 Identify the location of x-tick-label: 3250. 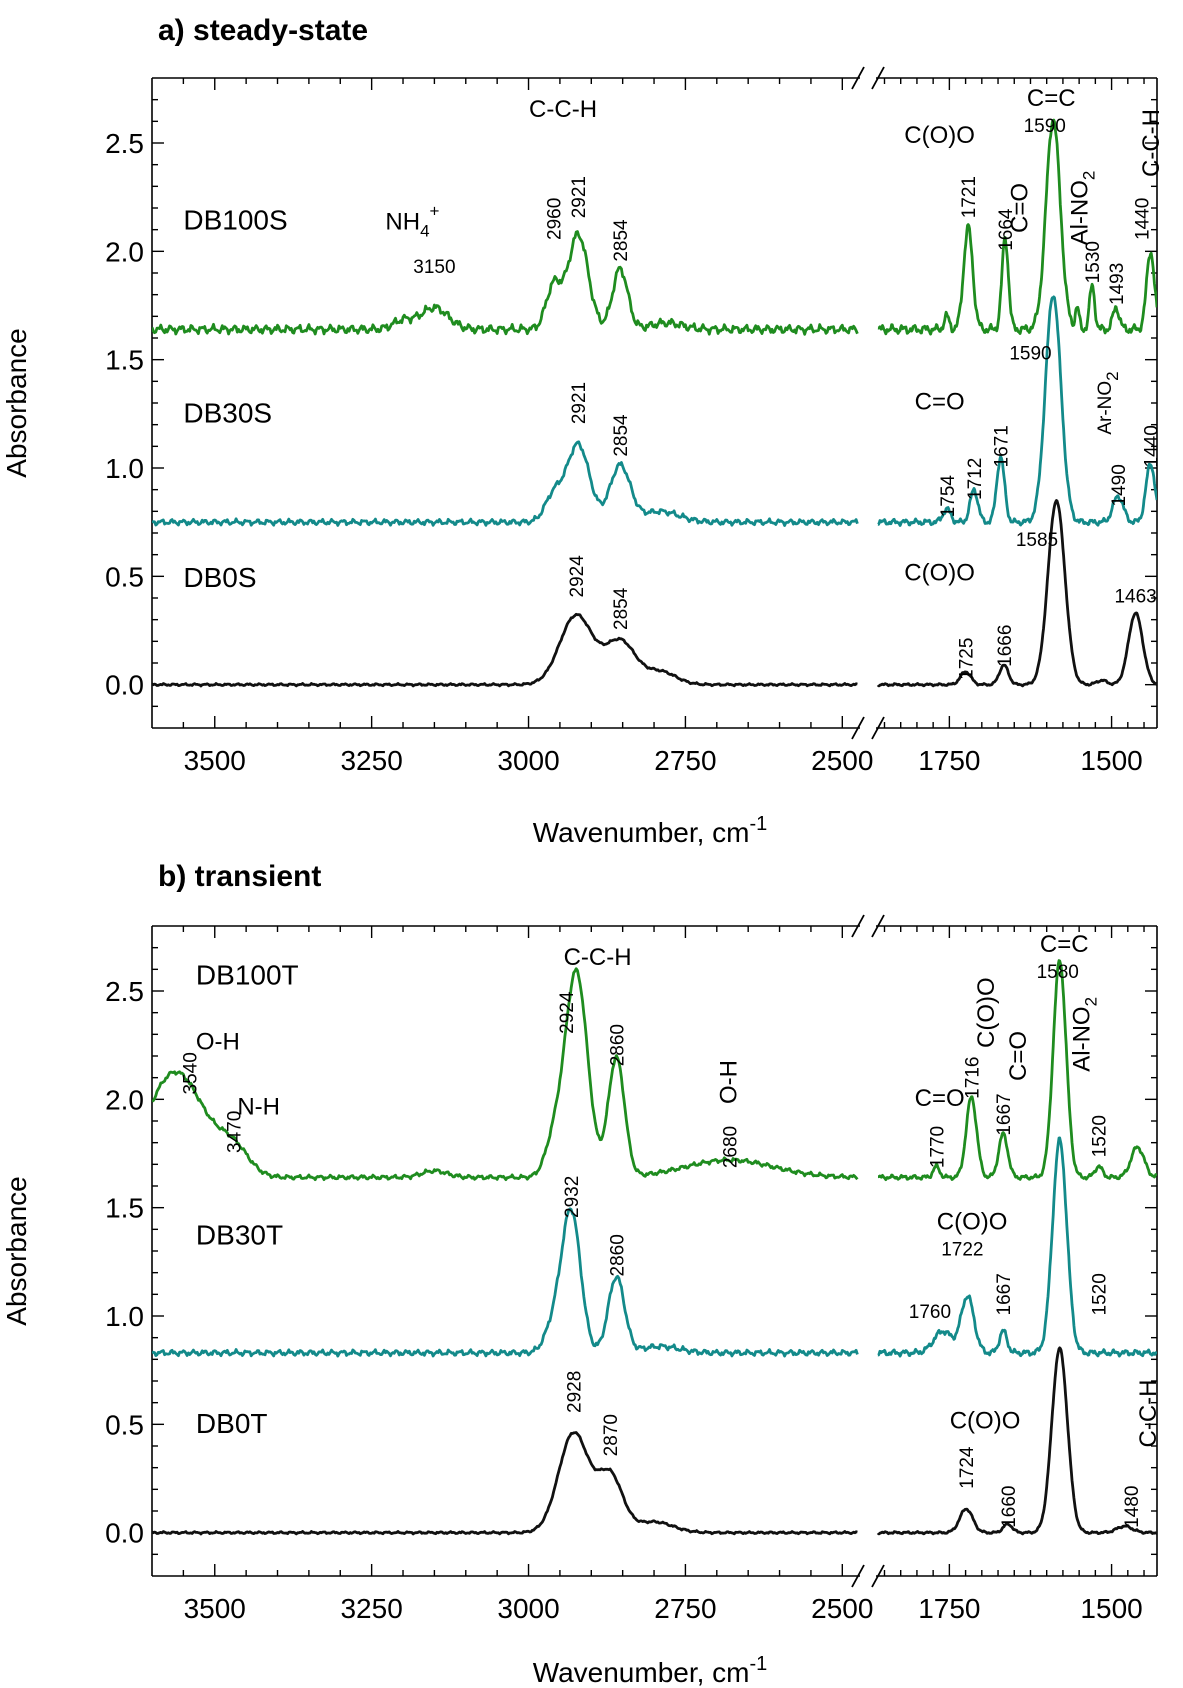
(371, 1608).